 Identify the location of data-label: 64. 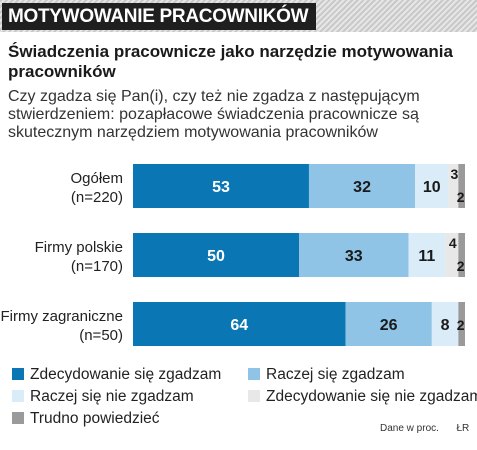
(239, 325).